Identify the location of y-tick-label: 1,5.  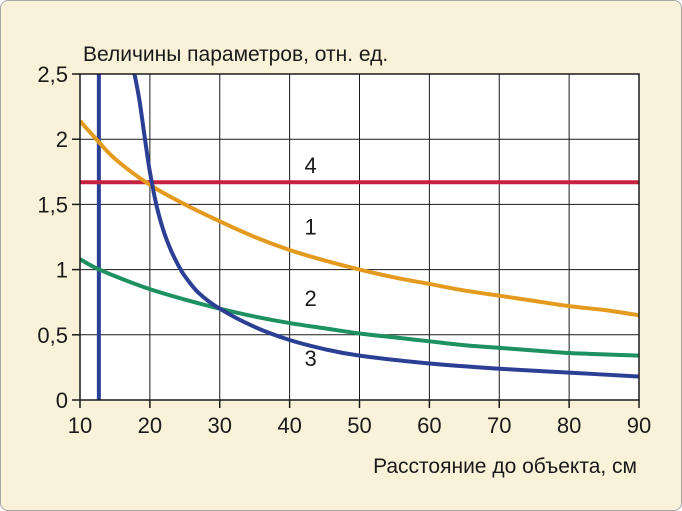
(52, 204).